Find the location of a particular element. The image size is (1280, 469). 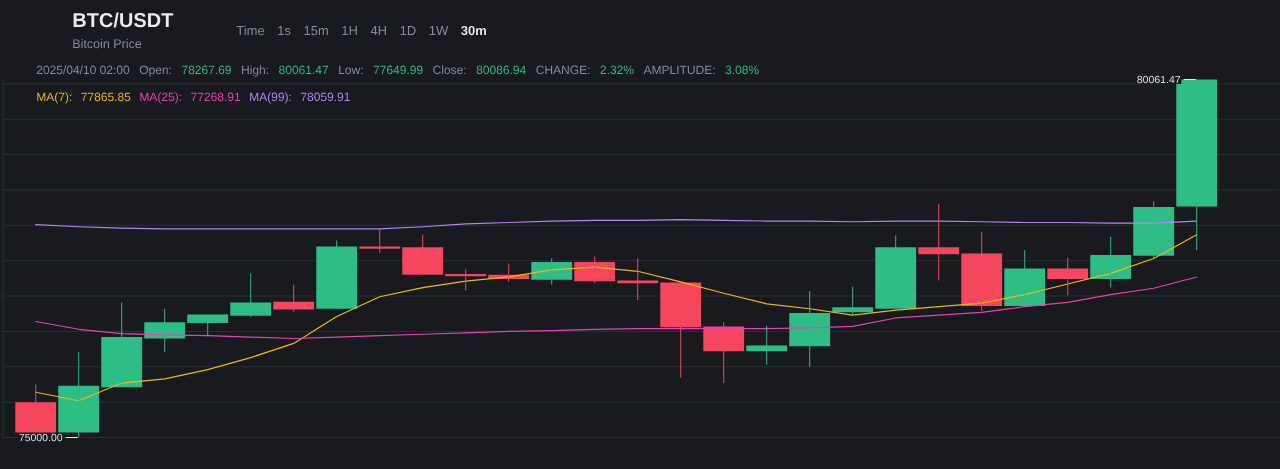

chart-title: BTC/USDT is located at coordinates (123, 20).